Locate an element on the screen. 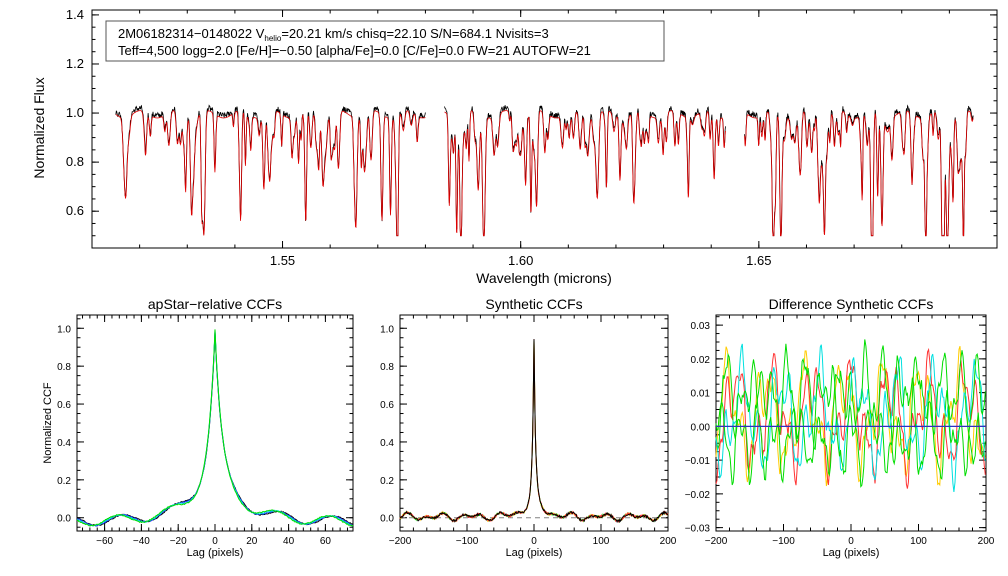 Image resolution: width=1008 pixels, height=576 pixels. ccf-rel-curves is located at coordinates (215, 428).